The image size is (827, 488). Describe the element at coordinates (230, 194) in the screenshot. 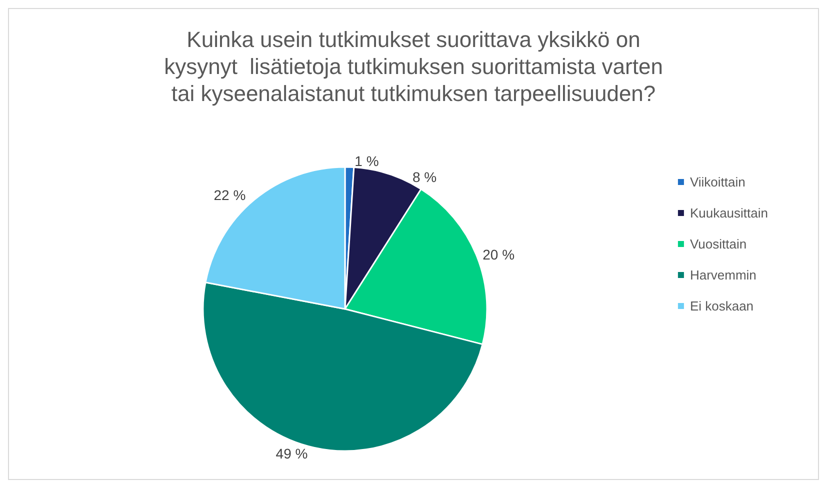

I see `data-label: 22 %` at that location.